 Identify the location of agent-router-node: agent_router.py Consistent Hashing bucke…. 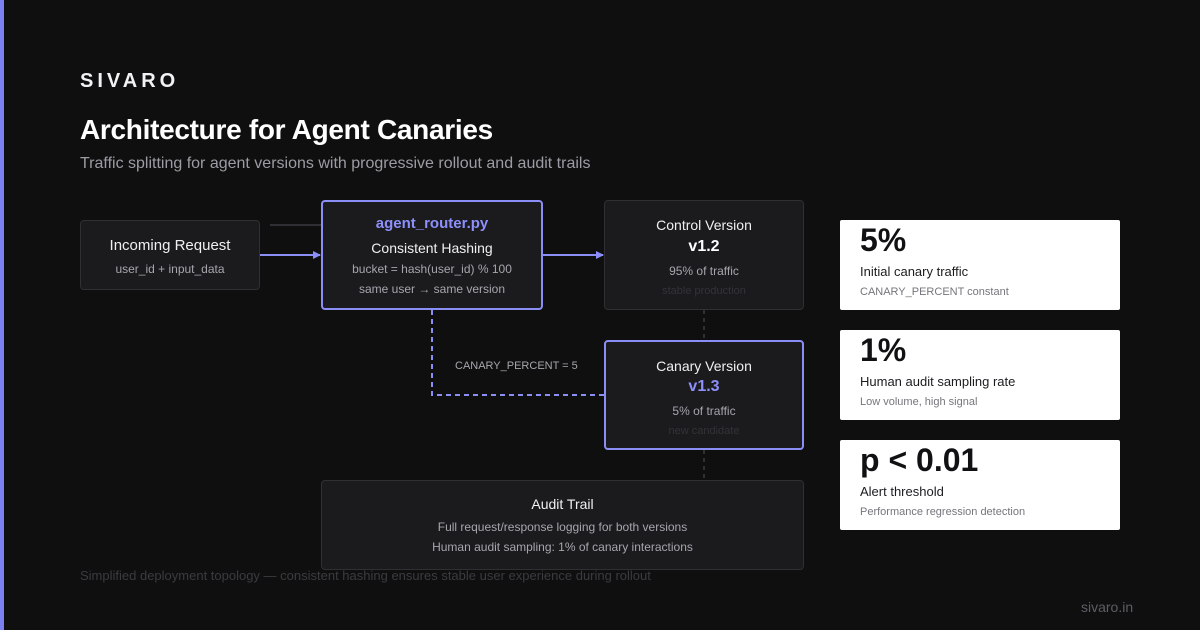
(432, 255).